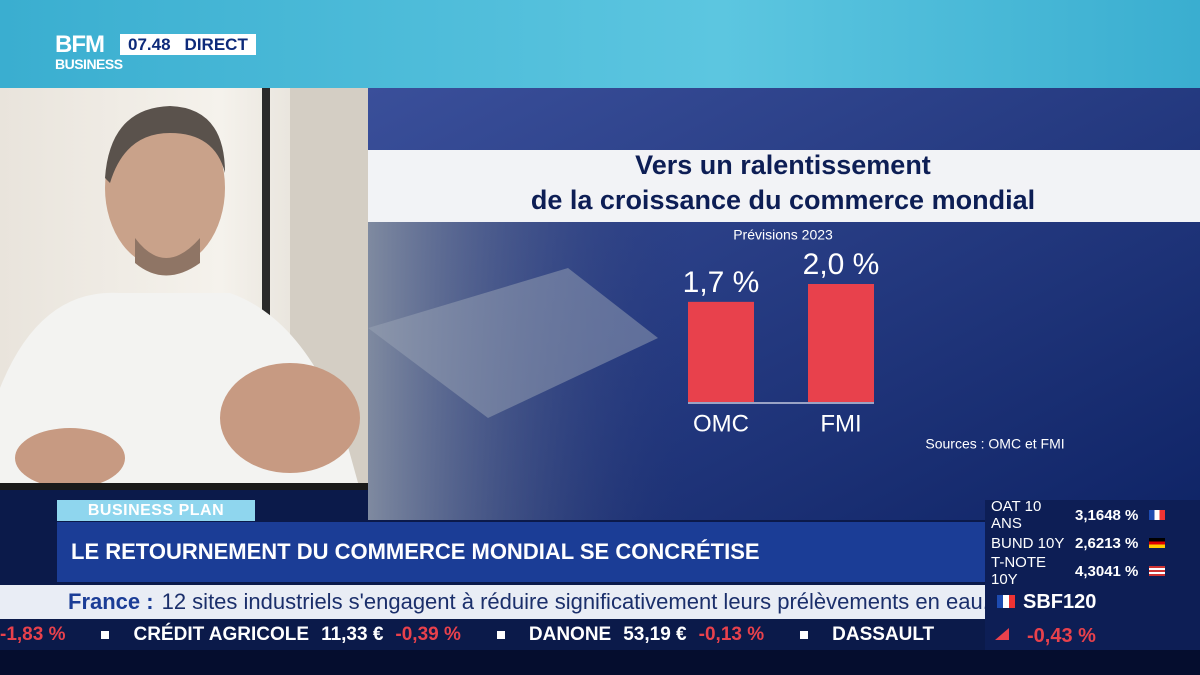 This screenshot has width=1200, height=675. Describe the element at coordinates (1107, 571) in the screenshot. I see `rate-value: 4,3041 %` at that location.